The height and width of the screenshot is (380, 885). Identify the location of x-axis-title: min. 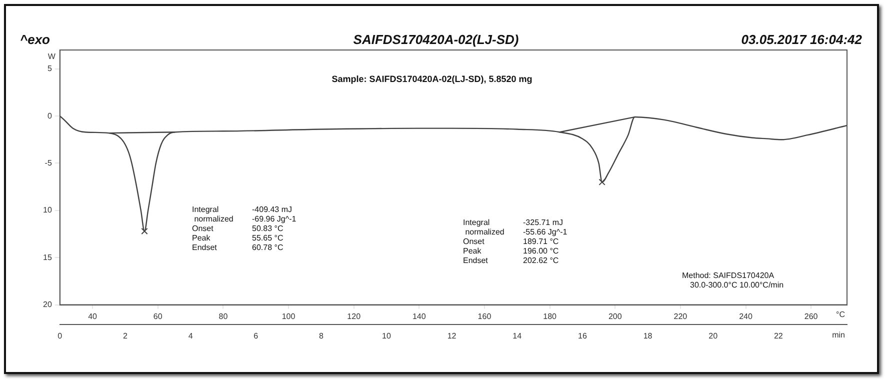
(838, 335).